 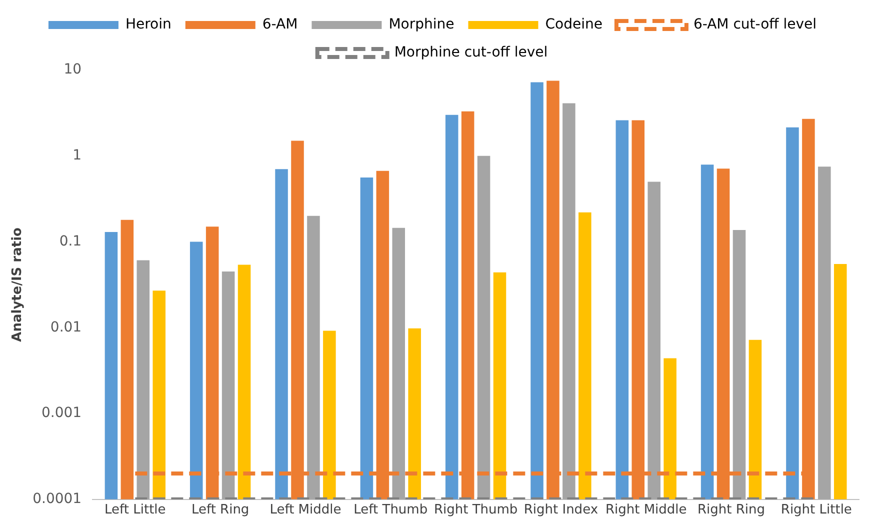 What do you see at coordinates (391, 510) in the screenshot?
I see `x-tick-label: Left Thumb` at bounding box center [391, 510].